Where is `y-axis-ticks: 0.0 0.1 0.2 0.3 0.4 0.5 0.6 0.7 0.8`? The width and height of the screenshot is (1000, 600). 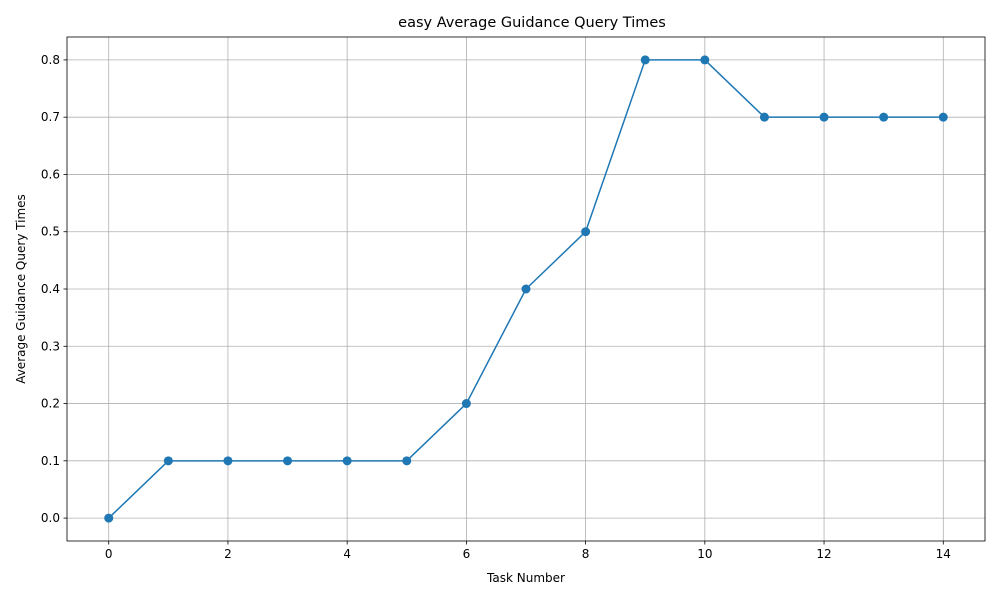 y-axis-ticks: 0.0 0.1 0.2 0.3 0.4 0.5 0.6 0.7 0.8 is located at coordinates (54, 289).